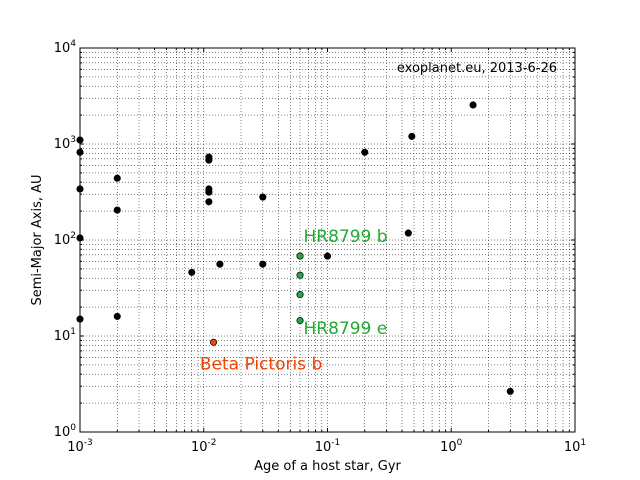  I want to click on y-axis-label: Semi-Major Axis, AU, so click(37, 239).